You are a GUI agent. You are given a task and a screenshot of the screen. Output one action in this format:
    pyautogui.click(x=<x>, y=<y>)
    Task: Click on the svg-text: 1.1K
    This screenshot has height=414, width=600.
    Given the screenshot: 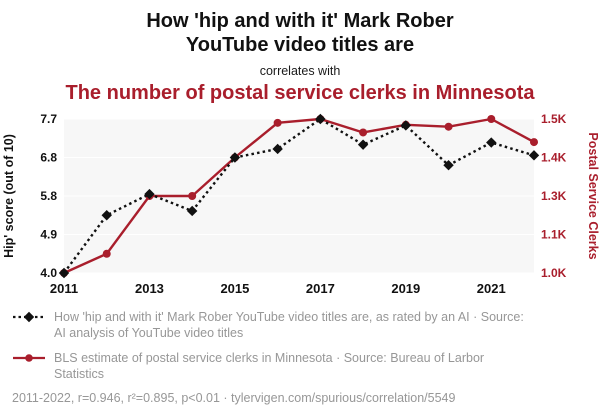 What is the action you would take?
    pyautogui.click(x=554, y=235)
    